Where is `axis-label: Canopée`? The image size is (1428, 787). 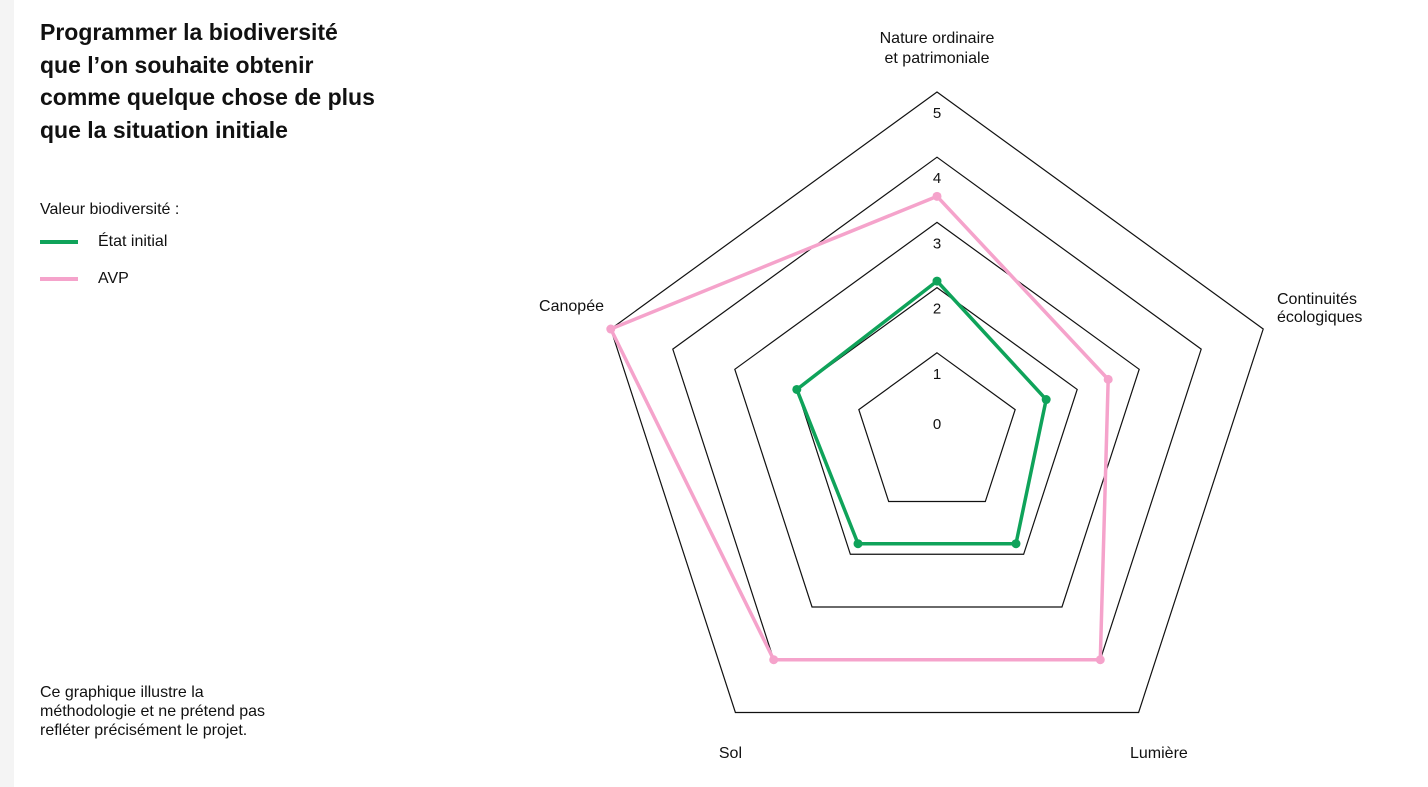
axis-label: Canopée is located at coordinates (571, 306).